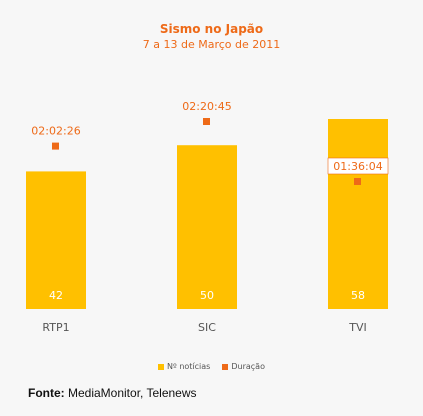 Image resolution: width=423 pixels, height=416 pixels. What do you see at coordinates (211, 29) in the screenshot?
I see `chart-title: Sismo no Japão` at bounding box center [211, 29].